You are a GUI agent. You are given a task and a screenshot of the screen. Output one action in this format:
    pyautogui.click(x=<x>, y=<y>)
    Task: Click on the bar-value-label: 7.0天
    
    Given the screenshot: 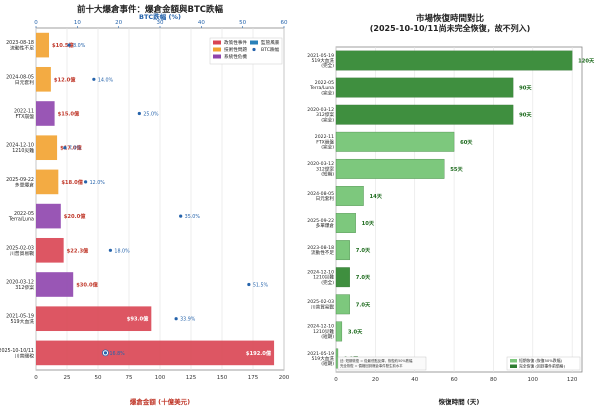 What is the action you would take?
    pyautogui.click(x=363, y=250)
    